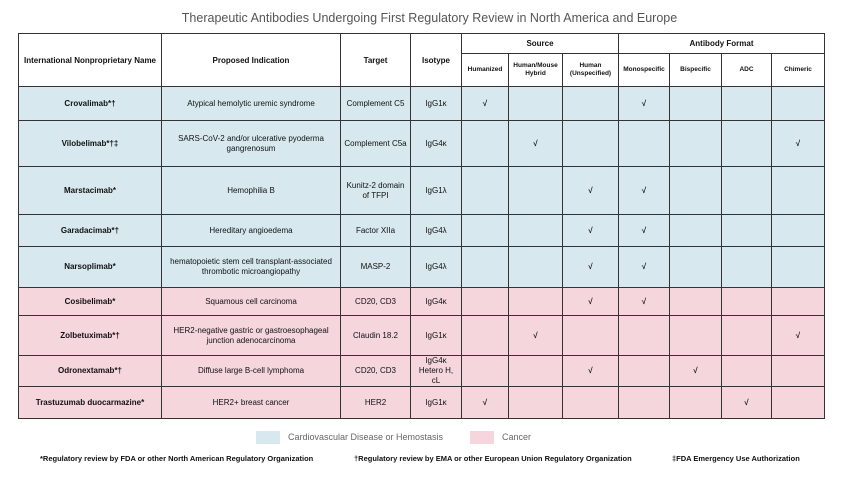 The height and width of the screenshot is (483, 859). Describe the element at coordinates (90, 143) in the screenshot. I see `cell-name: Vilobelimab*†‡` at that location.